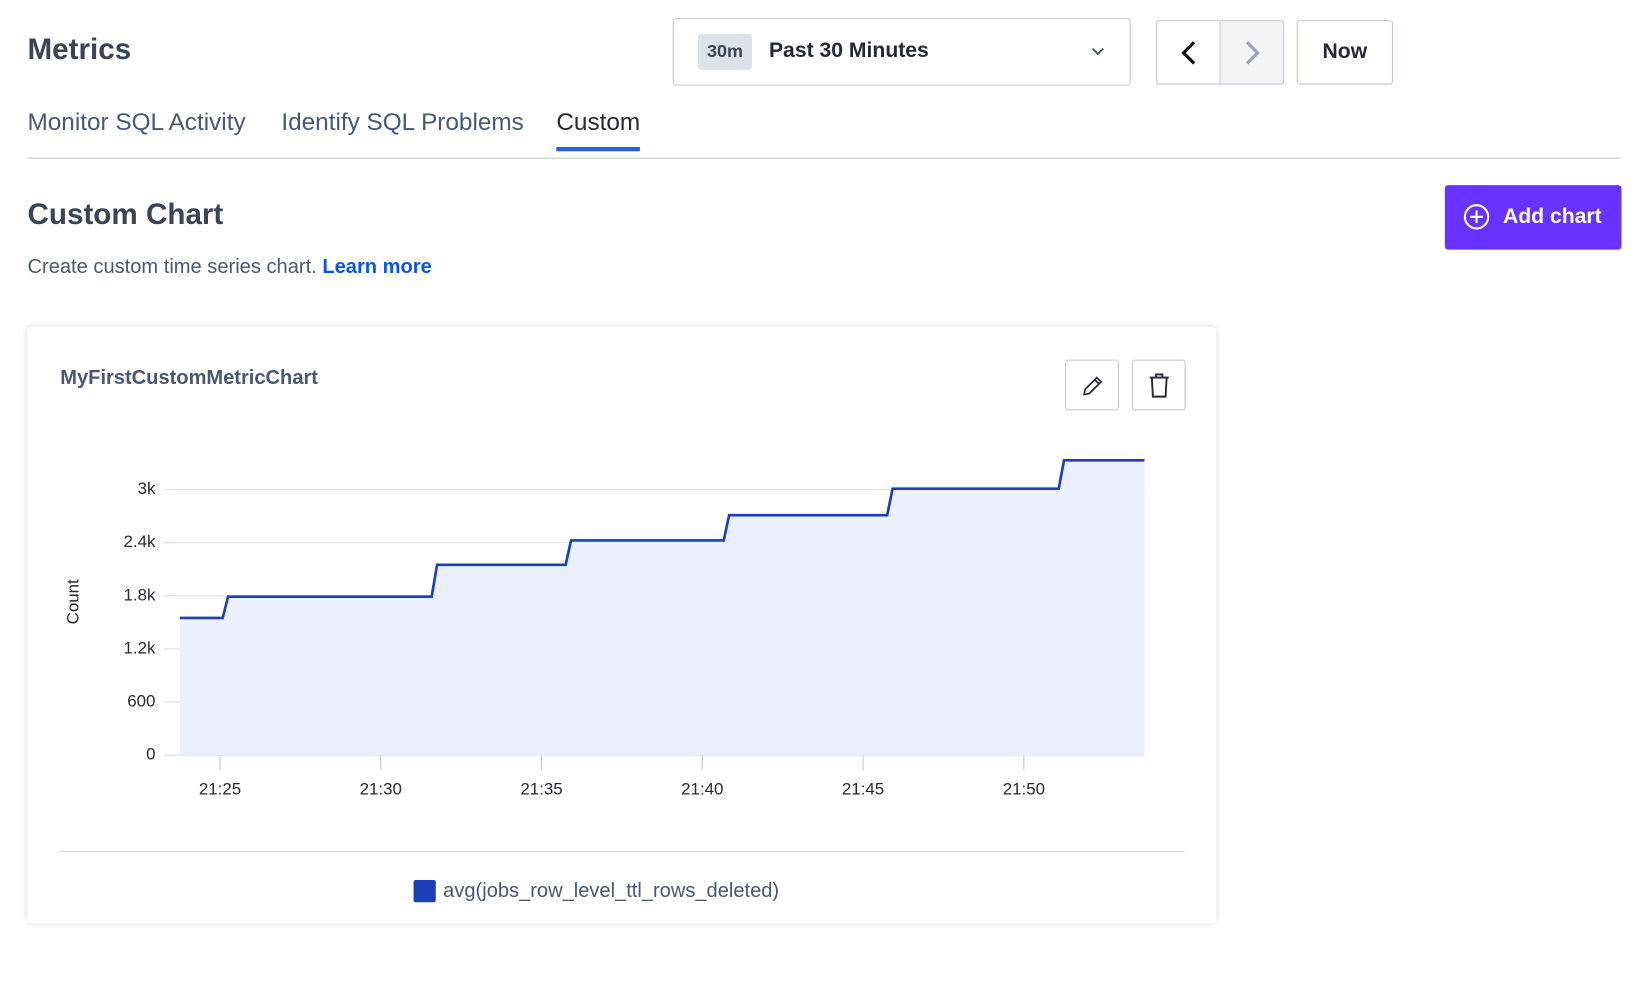  Describe the element at coordinates (150, 754) in the screenshot. I see `y-tick-label: 0` at that location.